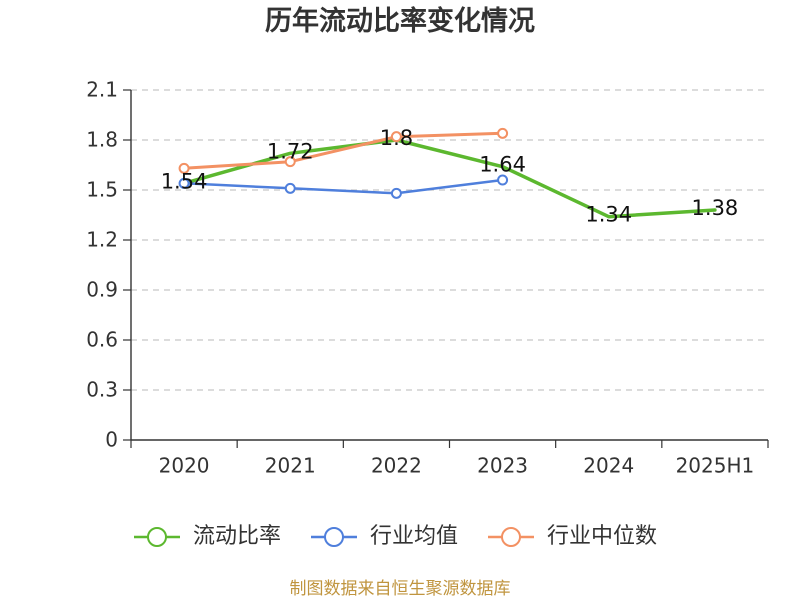 The height and width of the screenshot is (600, 800). Describe the element at coordinates (111, 440) in the screenshot. I see `y-tick-label: 0` at that location.